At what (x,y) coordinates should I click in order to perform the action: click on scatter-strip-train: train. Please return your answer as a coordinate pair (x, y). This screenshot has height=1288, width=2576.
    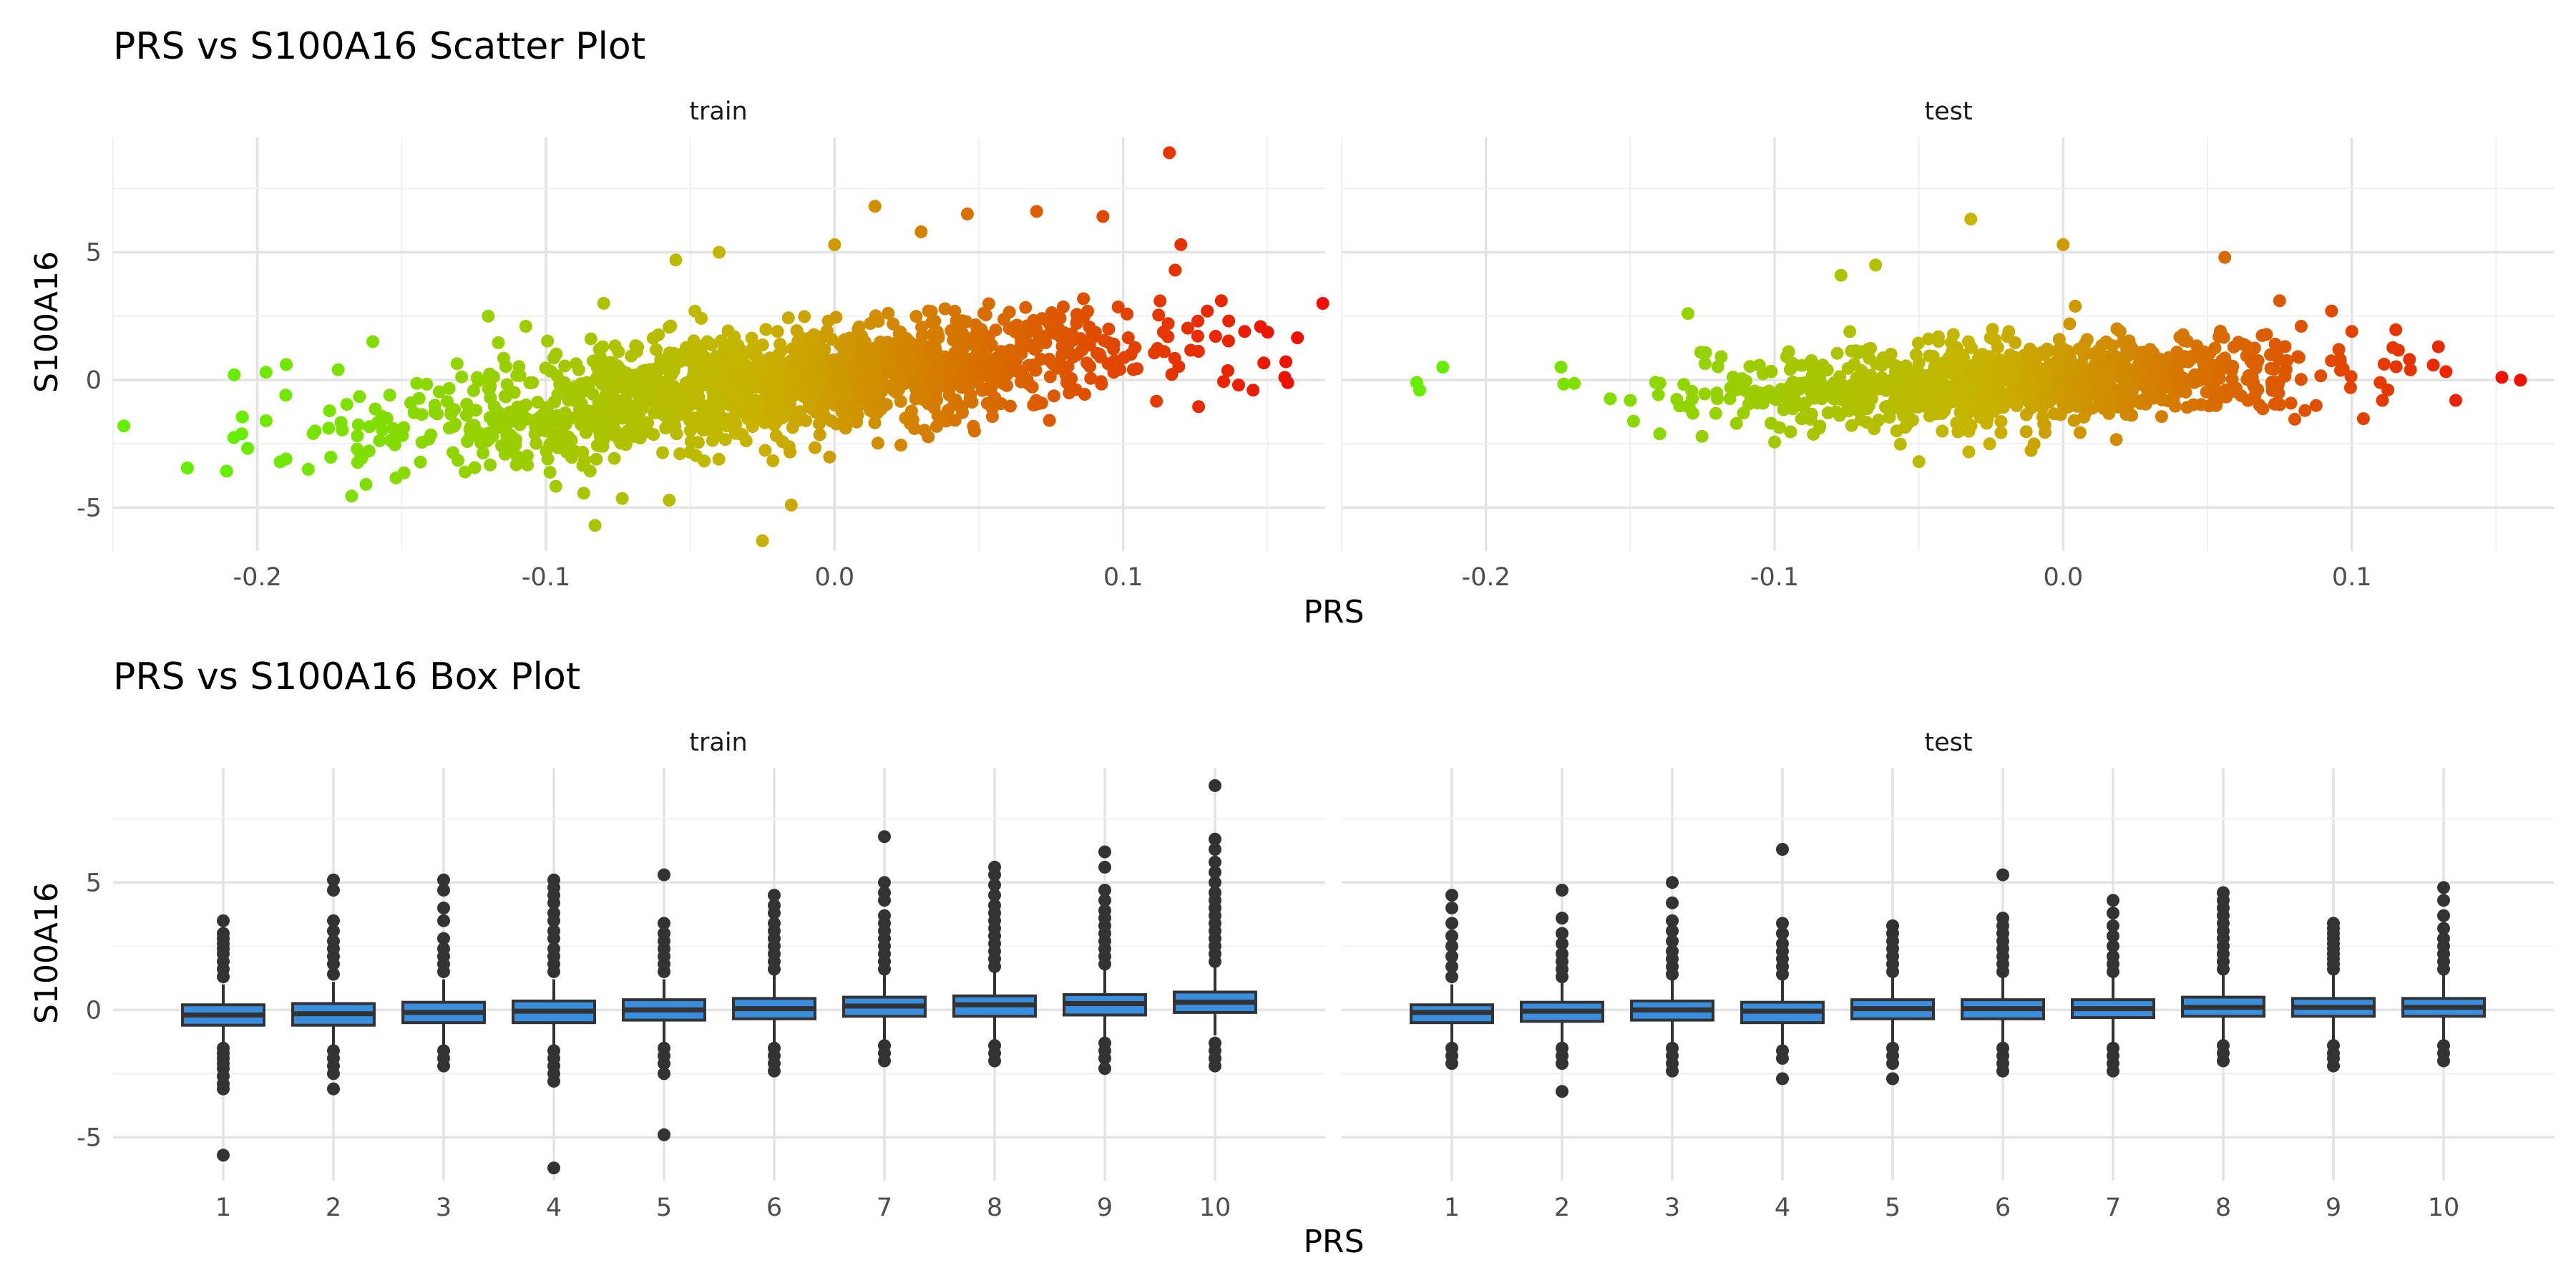
    Looking at the image, I should click on (718, 111).